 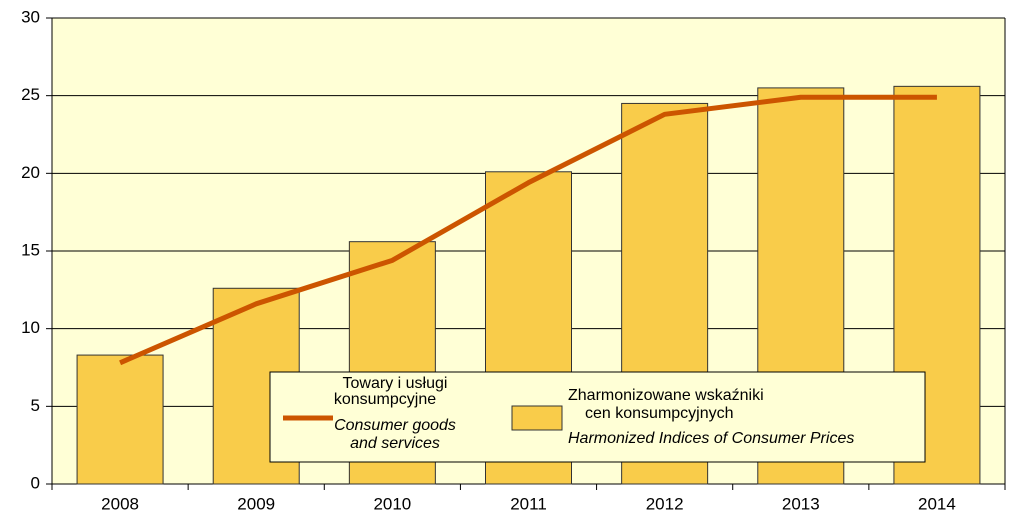 I want to click on legend-label: Consumer goods, so click(x=395, y=425).